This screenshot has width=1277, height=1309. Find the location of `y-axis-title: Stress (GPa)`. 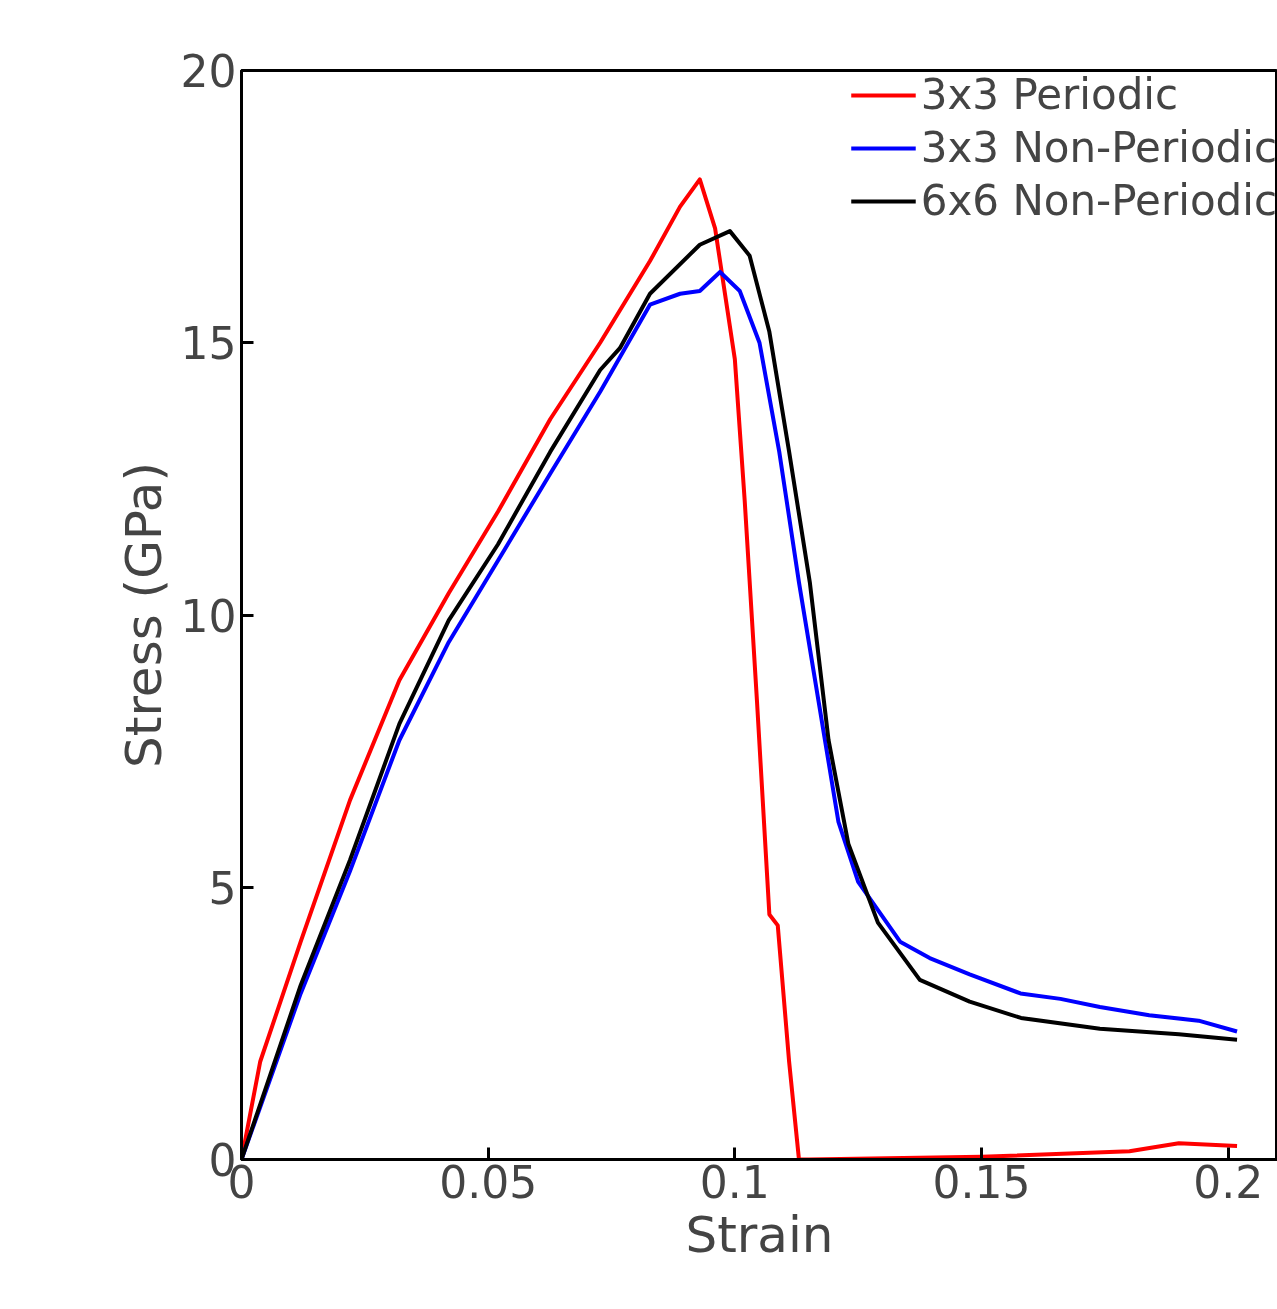

y-axis-title: Stress (GPa) is located at coordinates (143, 615).